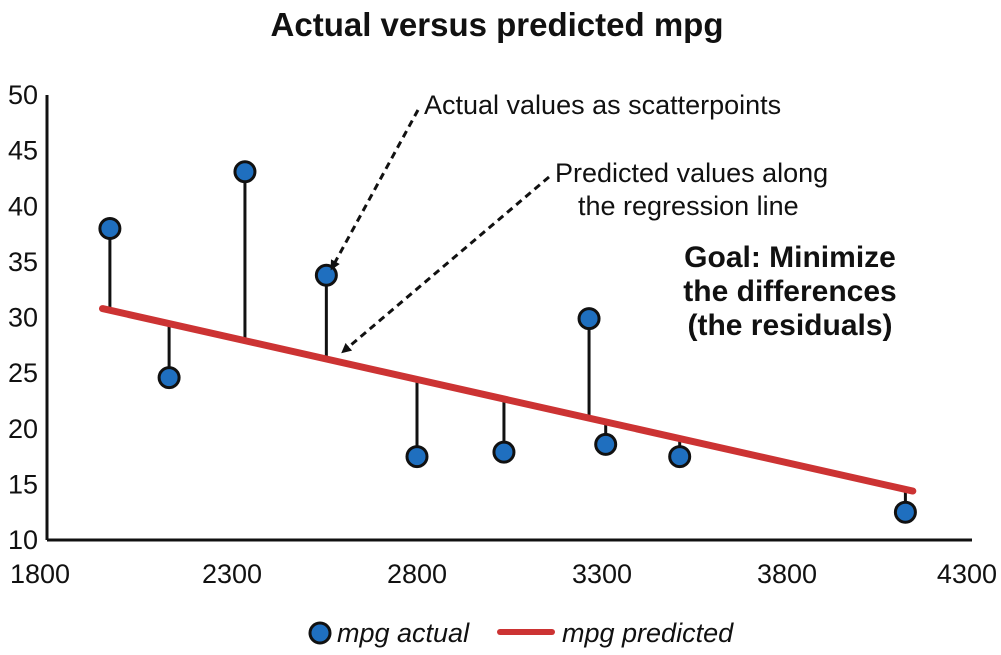 Image resolution: width=1001 pixels, height=655 pixels. Describe the element at coordinates (787, 574) in the screenshot. I see `x-tick-label: 3800` at that location.